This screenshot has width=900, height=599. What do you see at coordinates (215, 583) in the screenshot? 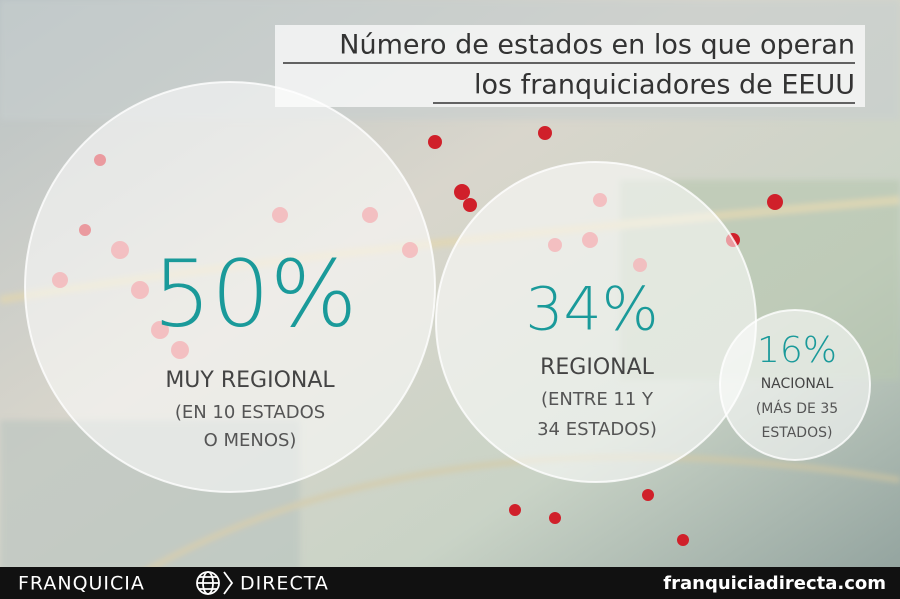
I see `brand-globe` at bounding box center [215, 583].